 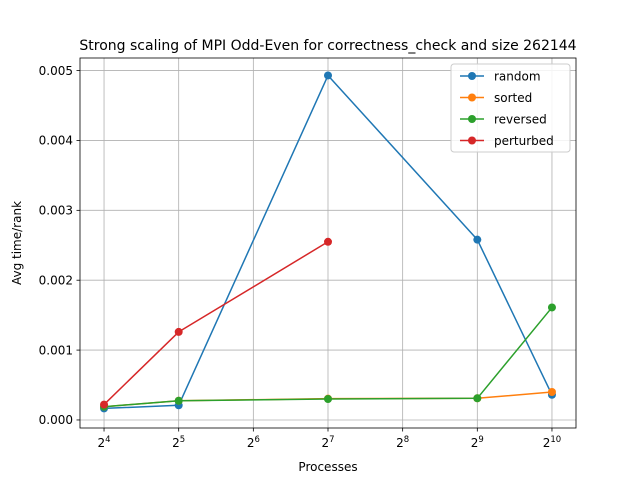 I want to click on x-axis: 24 25 26 27 28 29 210, so click(x=329, y=439).